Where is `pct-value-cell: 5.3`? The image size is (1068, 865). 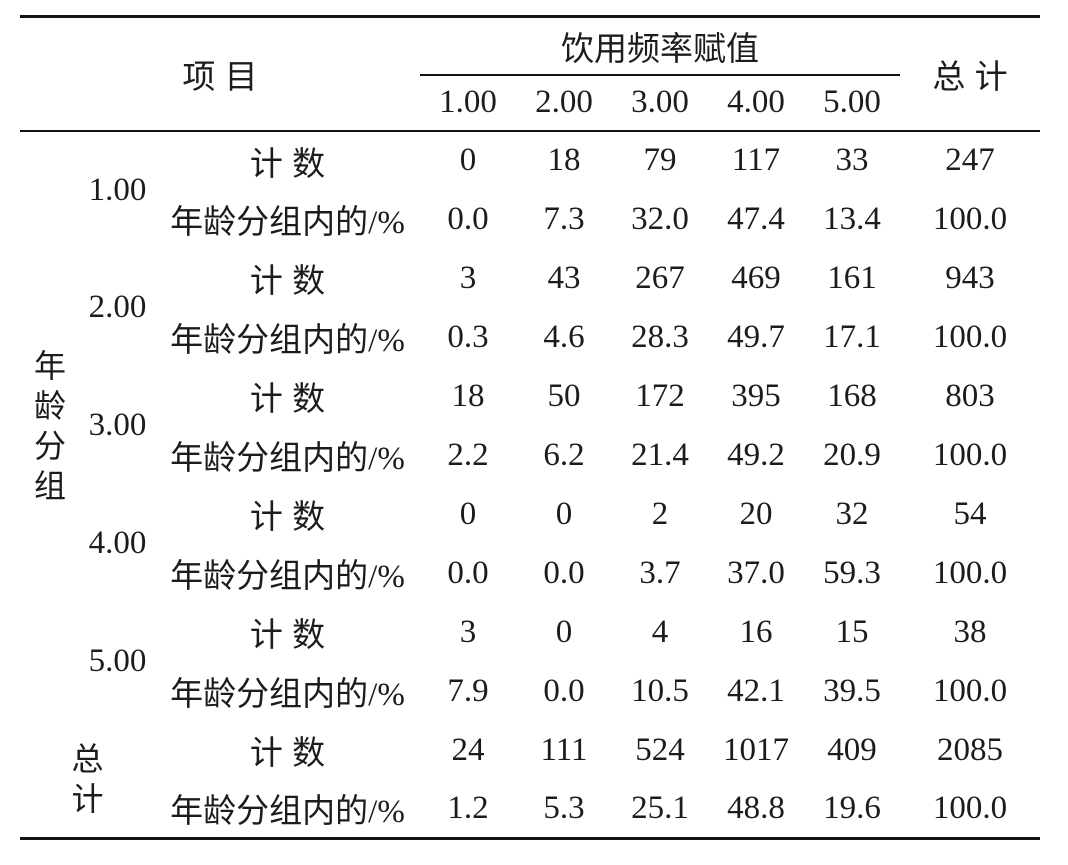 pct-value-cell: 5.3 is located at coordinates (564, 807).